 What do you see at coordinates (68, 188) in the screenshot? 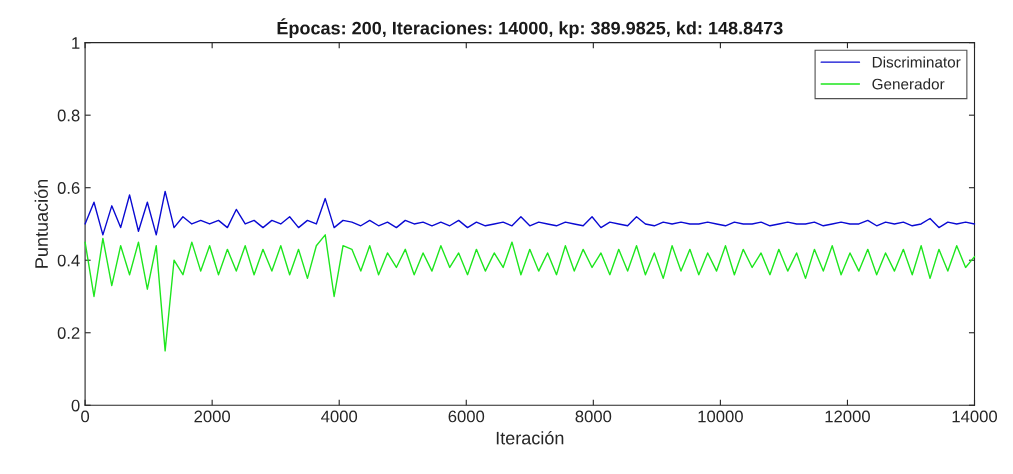
I see `y-tick-label: 0.6` at bounding box center [68, 188].